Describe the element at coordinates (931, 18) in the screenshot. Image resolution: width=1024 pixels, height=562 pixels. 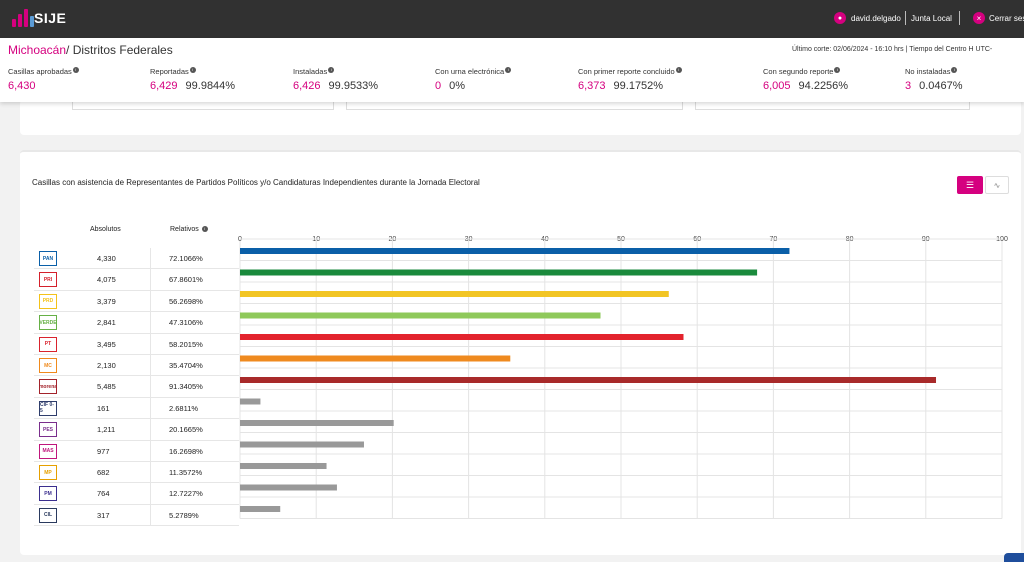
I see `role-label: Junta Local` at that location.